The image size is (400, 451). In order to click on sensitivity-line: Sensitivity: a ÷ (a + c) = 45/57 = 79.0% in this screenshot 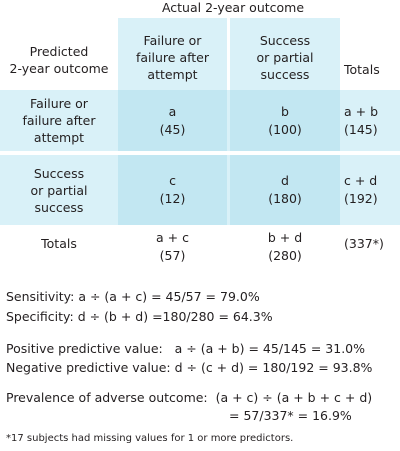, I will do `click(133, 296)`.